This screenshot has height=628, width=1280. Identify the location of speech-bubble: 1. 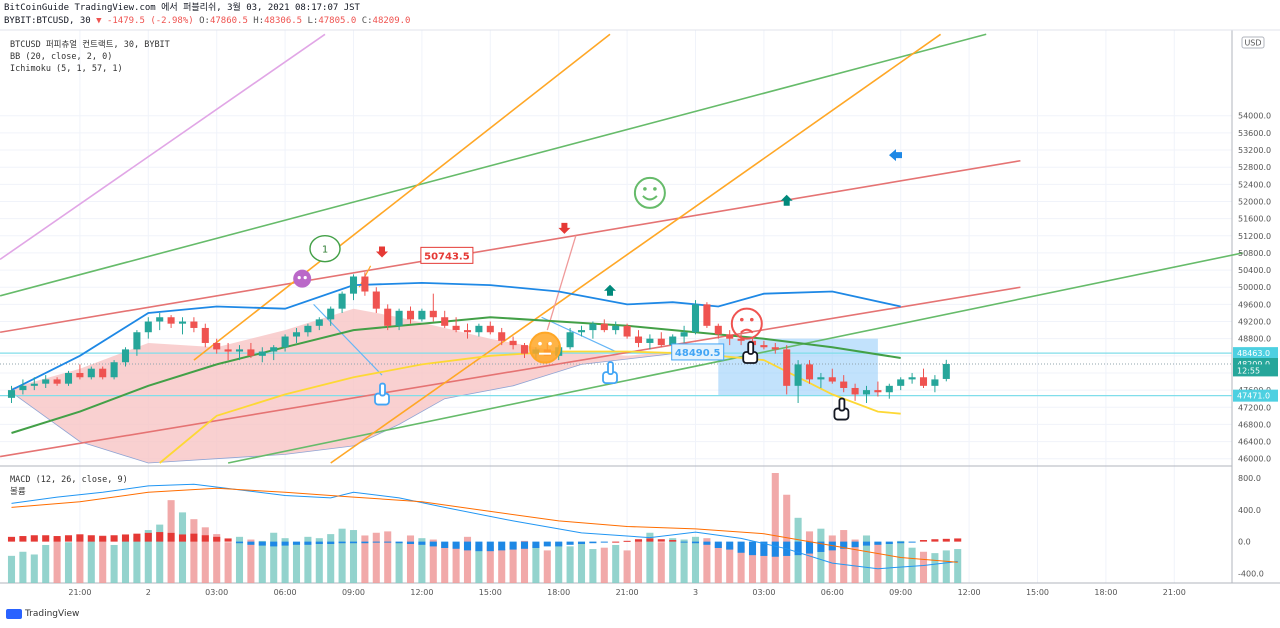
(325, 248).